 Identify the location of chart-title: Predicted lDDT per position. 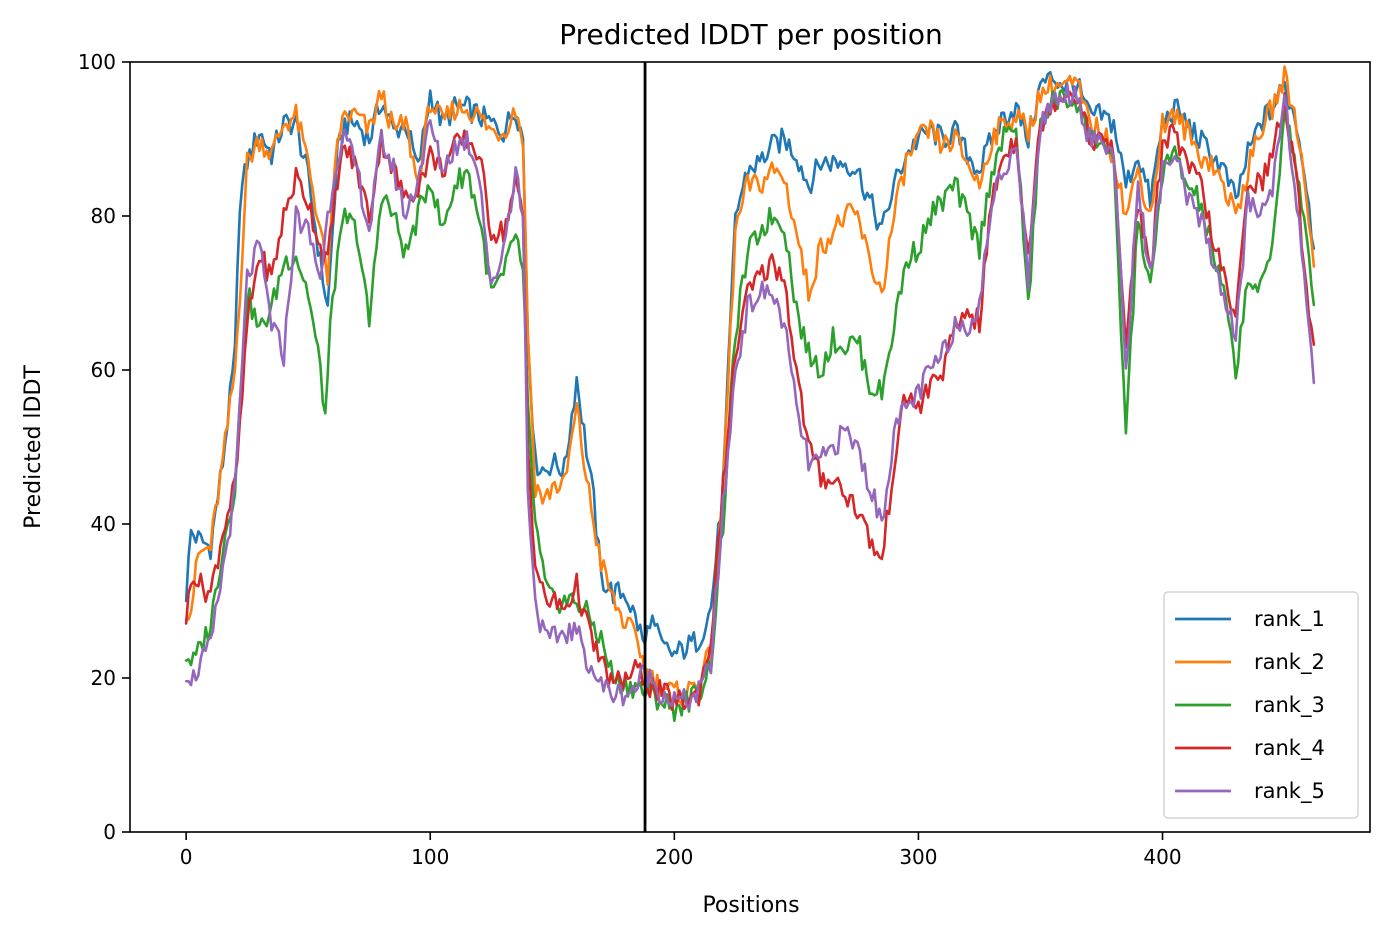
(751, 34).